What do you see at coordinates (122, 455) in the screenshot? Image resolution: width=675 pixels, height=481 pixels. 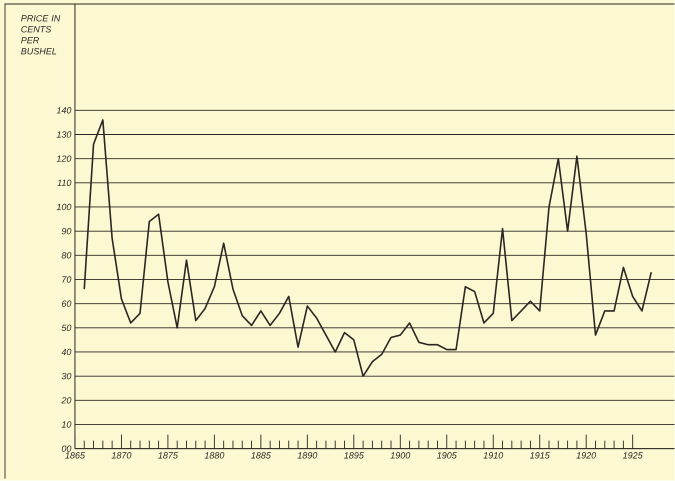 I see `x-tick-label: 1870` at bounding box center [122, 455].